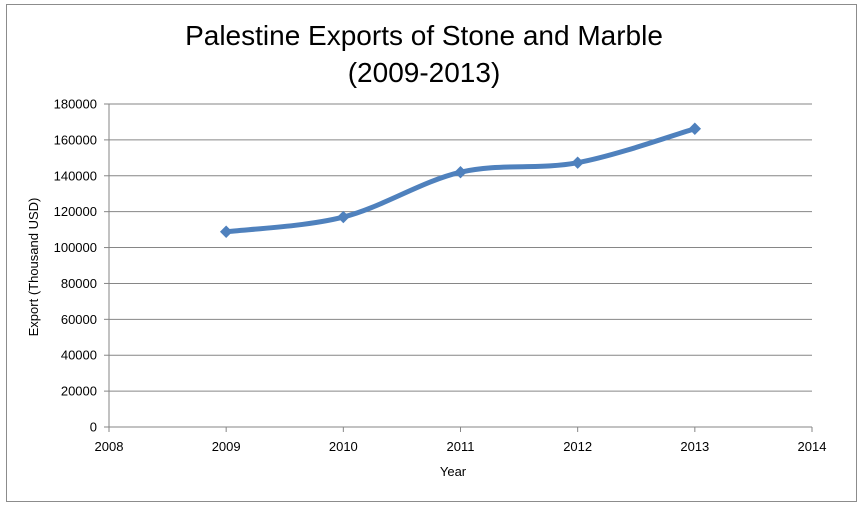 The height and width of the screenshot is (516, 863). Describe the element at coordinates (33, 267) in the screenshot. I see `y-axis-label: Export (Thousand USD)` at that location.